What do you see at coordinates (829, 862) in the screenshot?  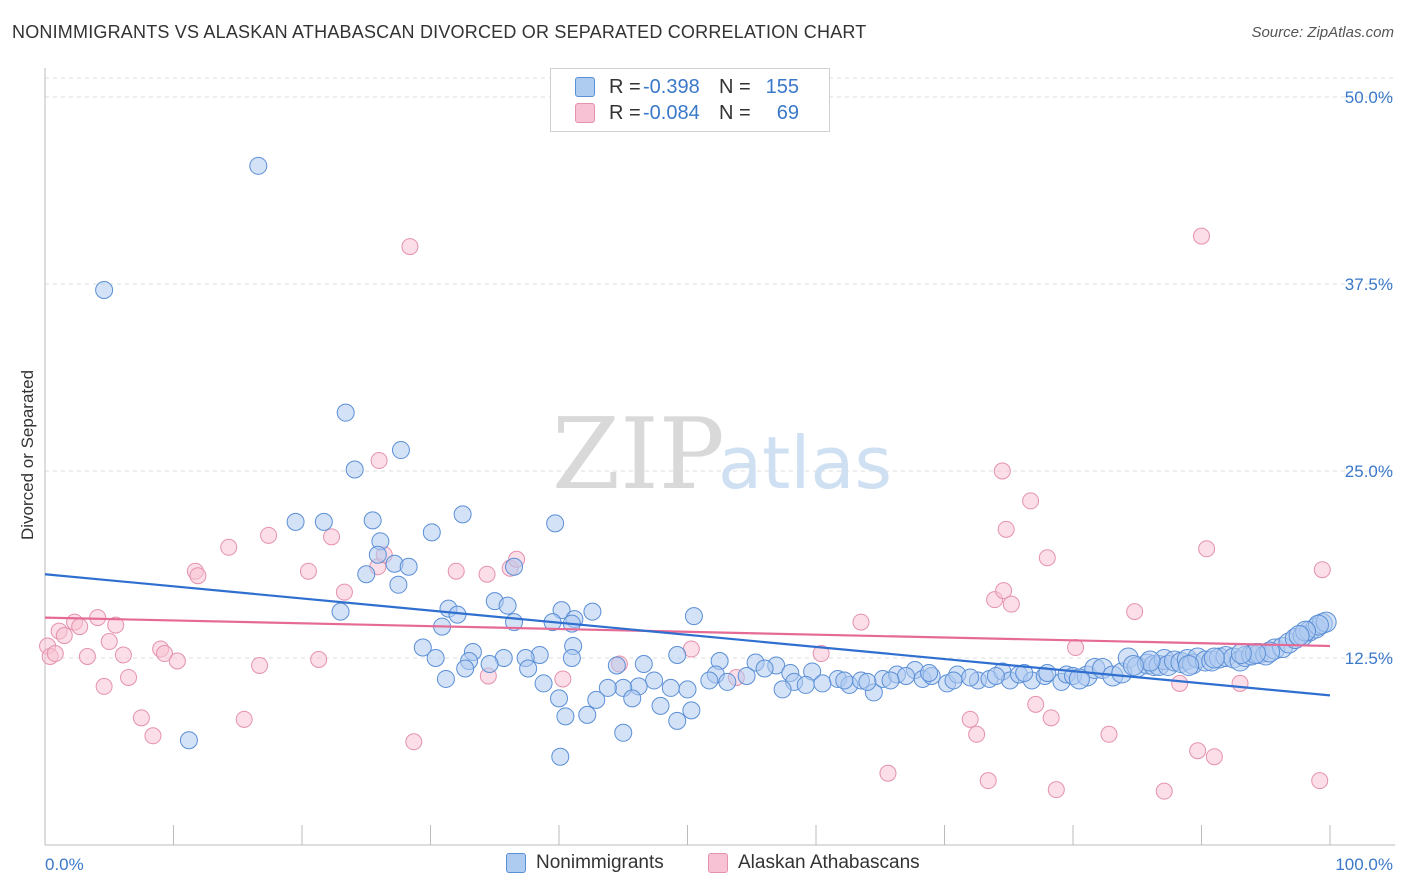 I see `bottom-legend-label: Alaskan Athabascans` at bounding box center [829, 862].